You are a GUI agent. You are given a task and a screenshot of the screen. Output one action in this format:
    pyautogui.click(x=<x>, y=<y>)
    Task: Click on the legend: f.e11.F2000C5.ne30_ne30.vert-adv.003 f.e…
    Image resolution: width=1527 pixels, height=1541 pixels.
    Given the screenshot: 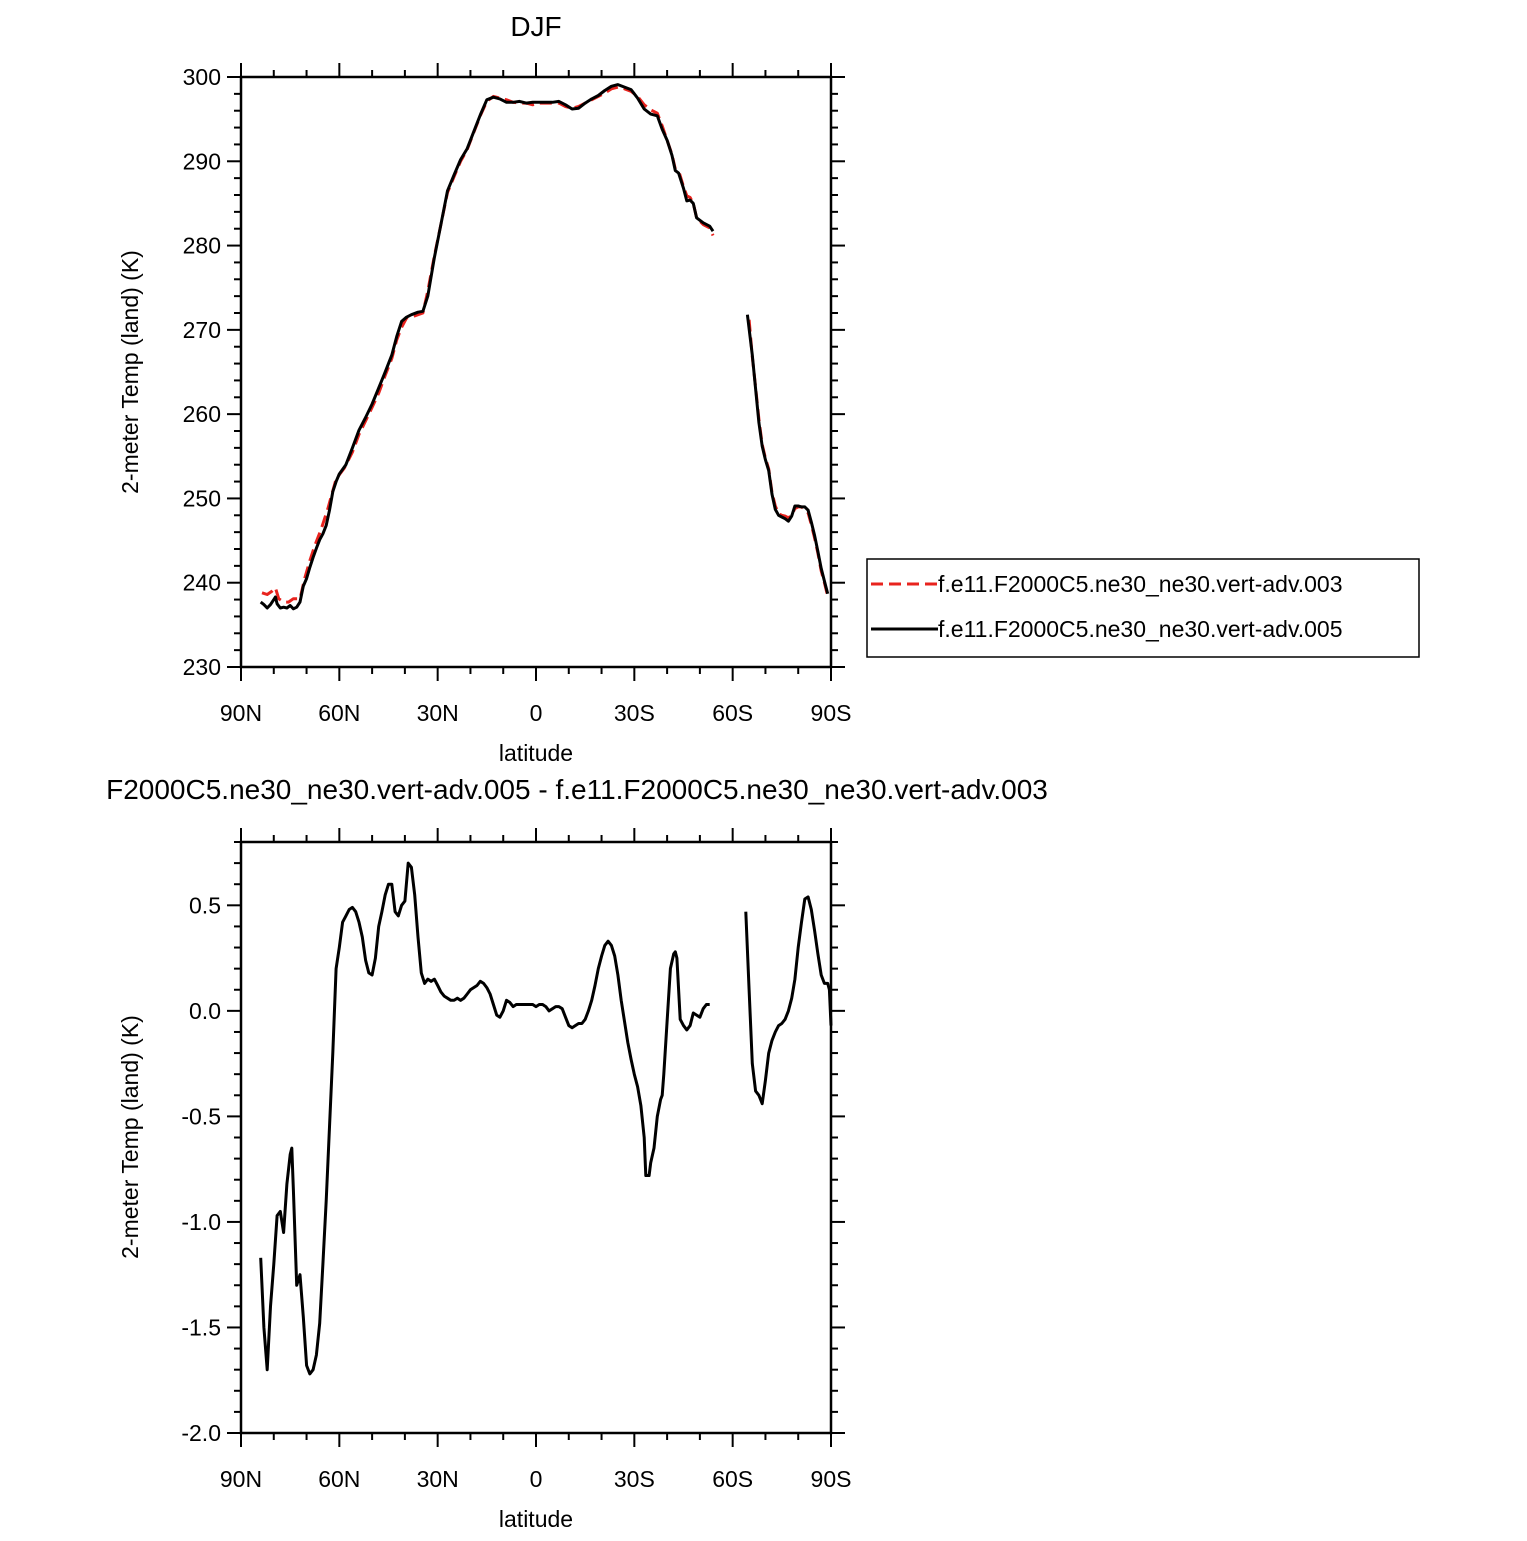 What is the action you would take?
    pyautogui.click(x=1143, y=608)
    